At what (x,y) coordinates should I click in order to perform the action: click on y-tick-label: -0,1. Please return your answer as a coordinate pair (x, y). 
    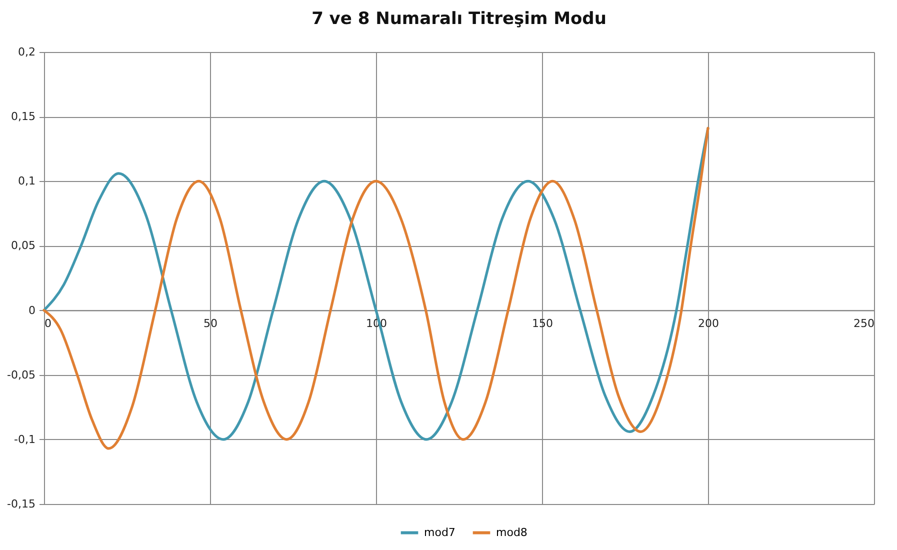
    Looking at the image, I should click on (25, 439).